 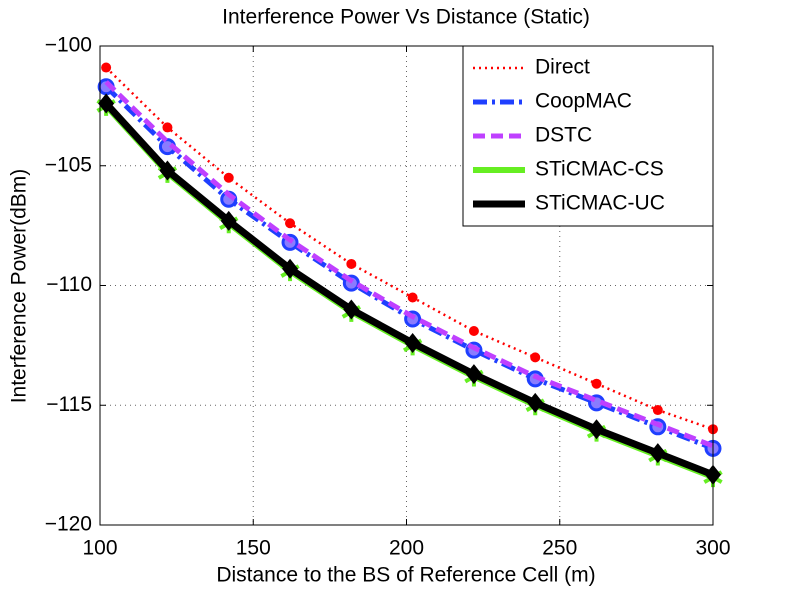 I want to click on legend-label: Direct, so click(x=562, y=67).